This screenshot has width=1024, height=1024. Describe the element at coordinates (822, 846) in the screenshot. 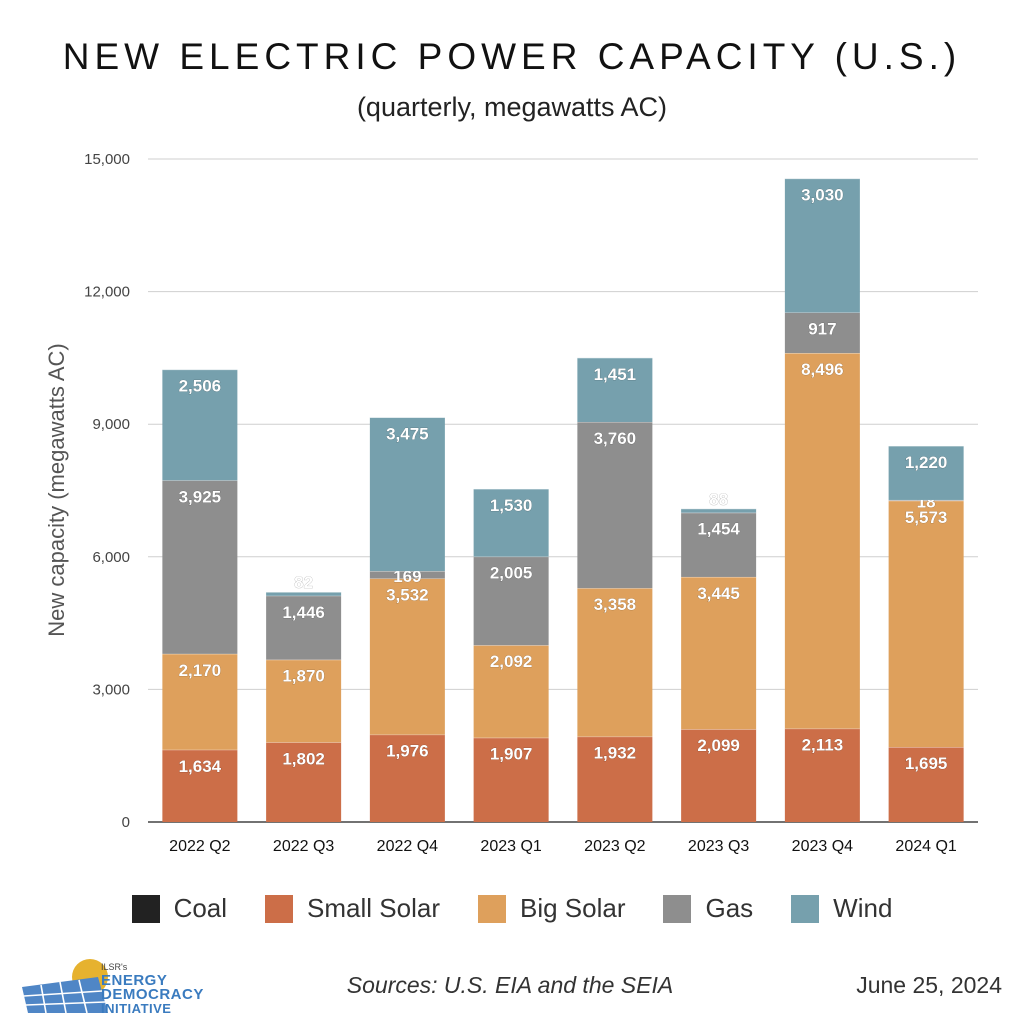

I see `x-tick-label: 2023 Q4` at that location.